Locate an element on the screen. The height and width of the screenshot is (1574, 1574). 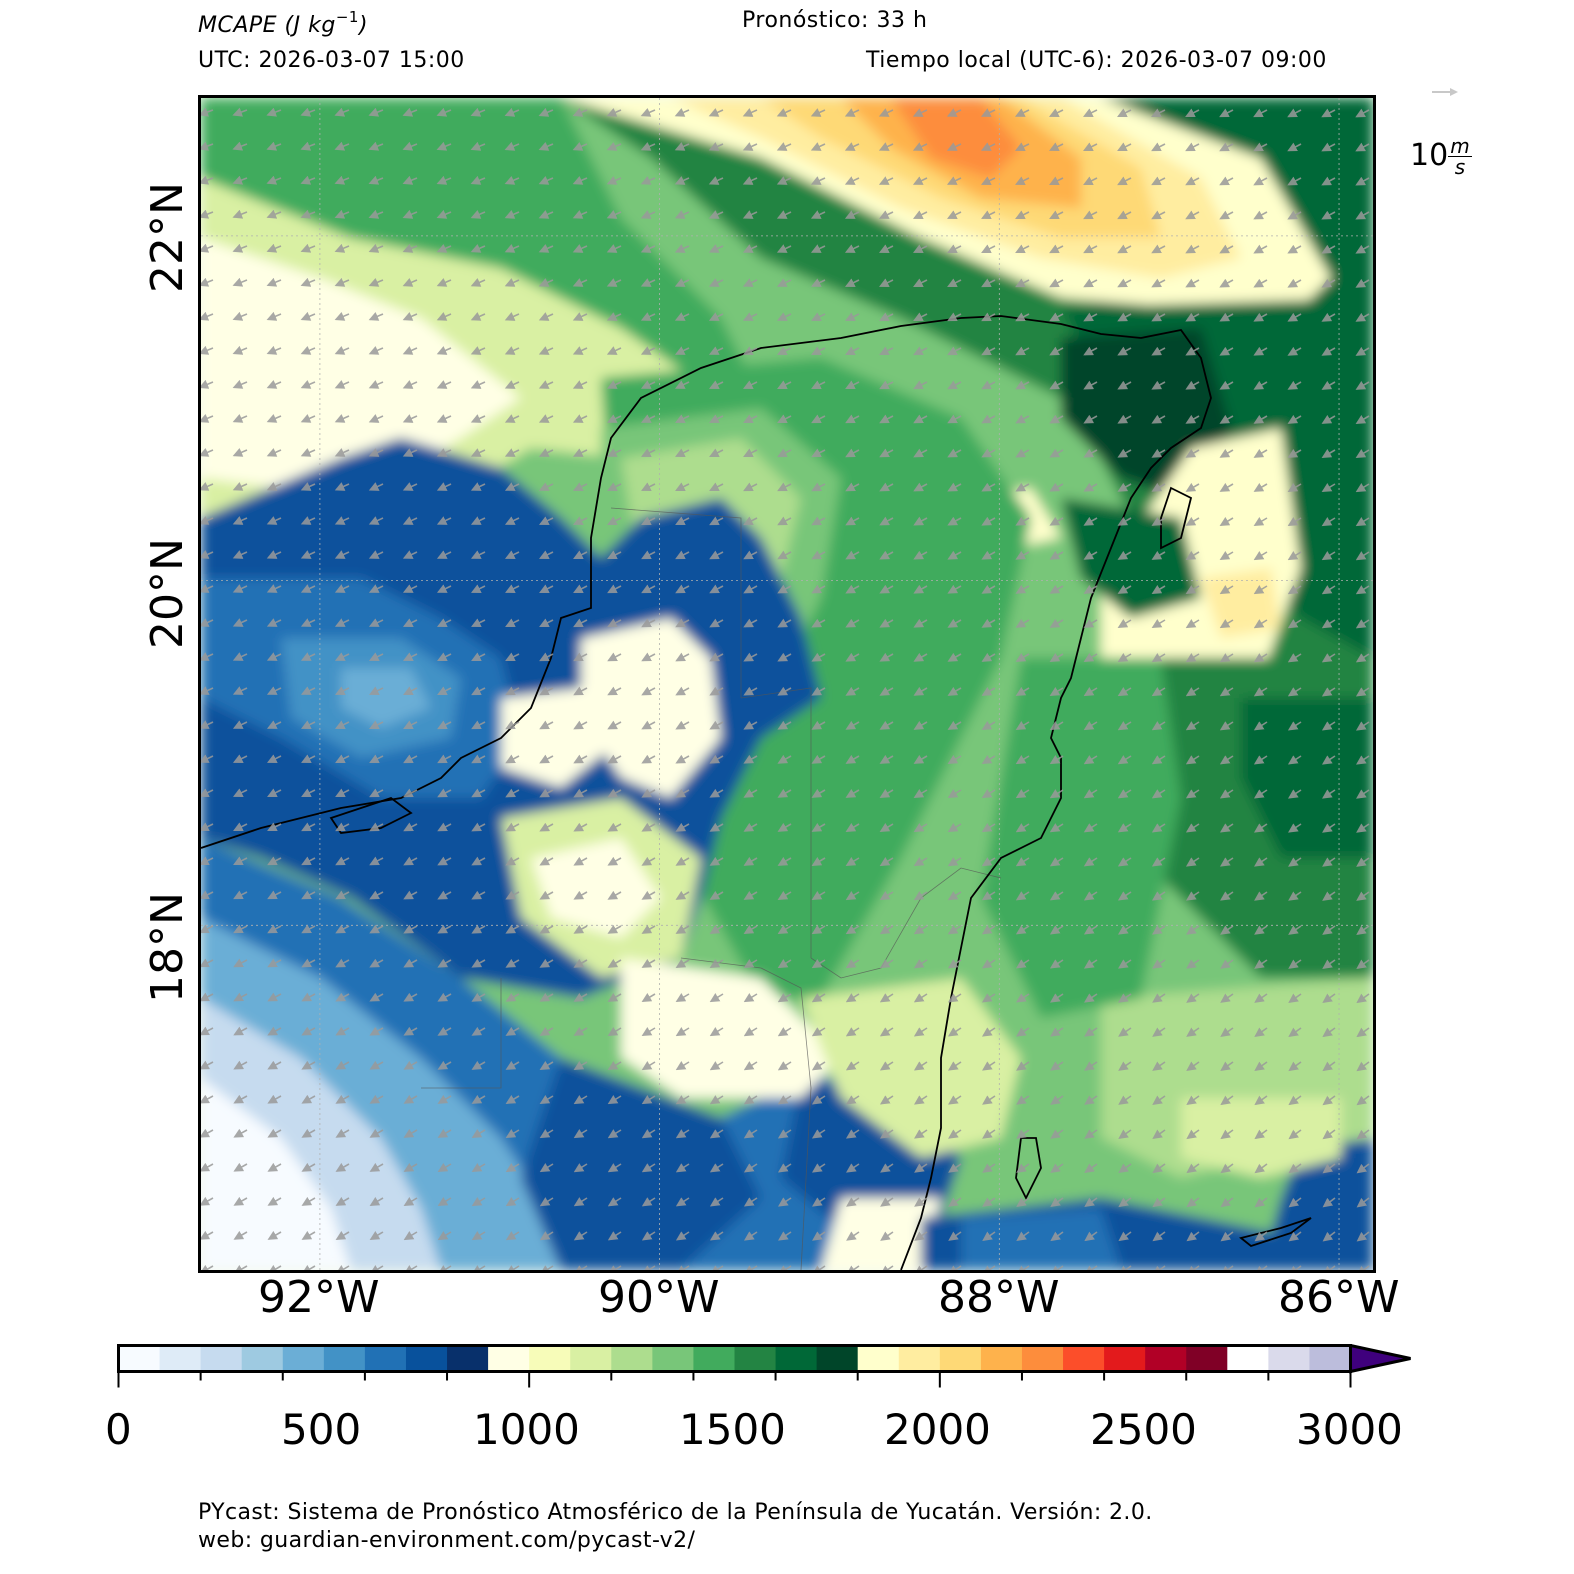
lat-label-22n: 22°N is located at coordinates (167, 237).